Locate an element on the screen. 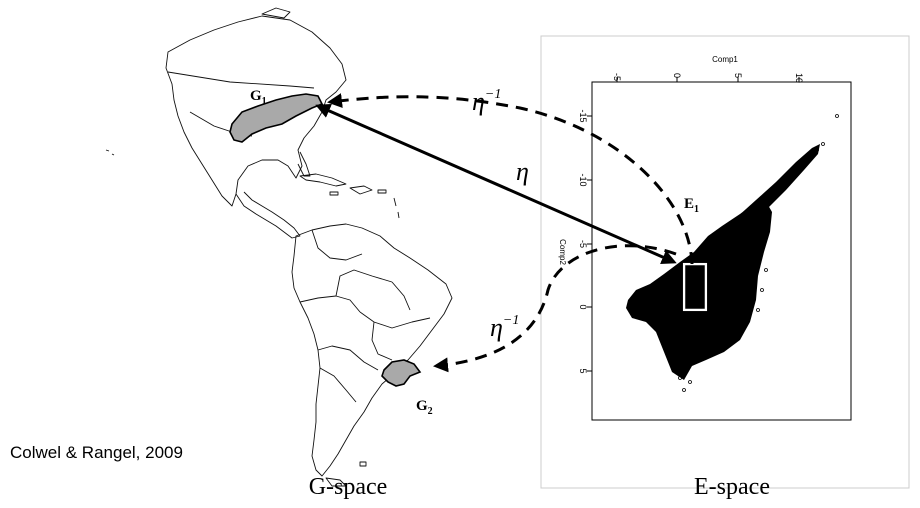 Image resolution: width=920 pixels, height=508 pixels. x-tick-label: -5 is located at coordinates (617, 77).